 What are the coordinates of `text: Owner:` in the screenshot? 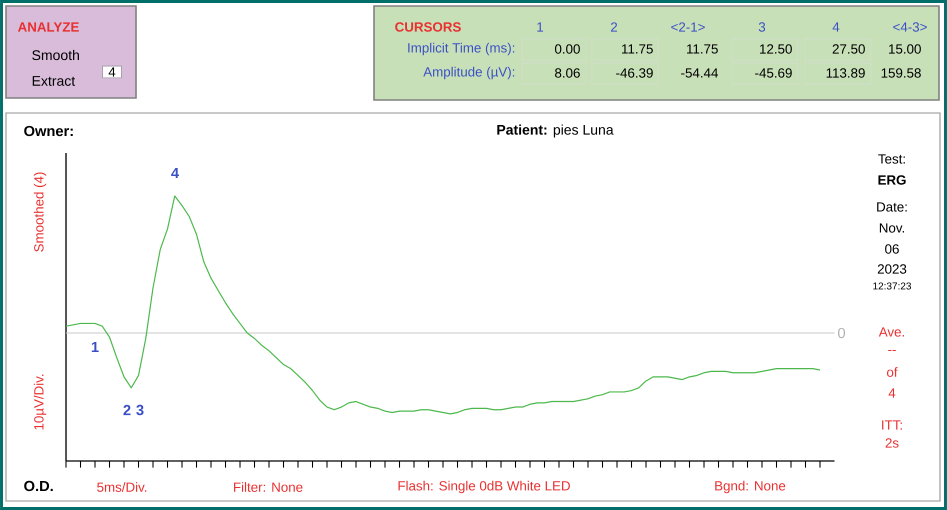 It's located at (48, 131).